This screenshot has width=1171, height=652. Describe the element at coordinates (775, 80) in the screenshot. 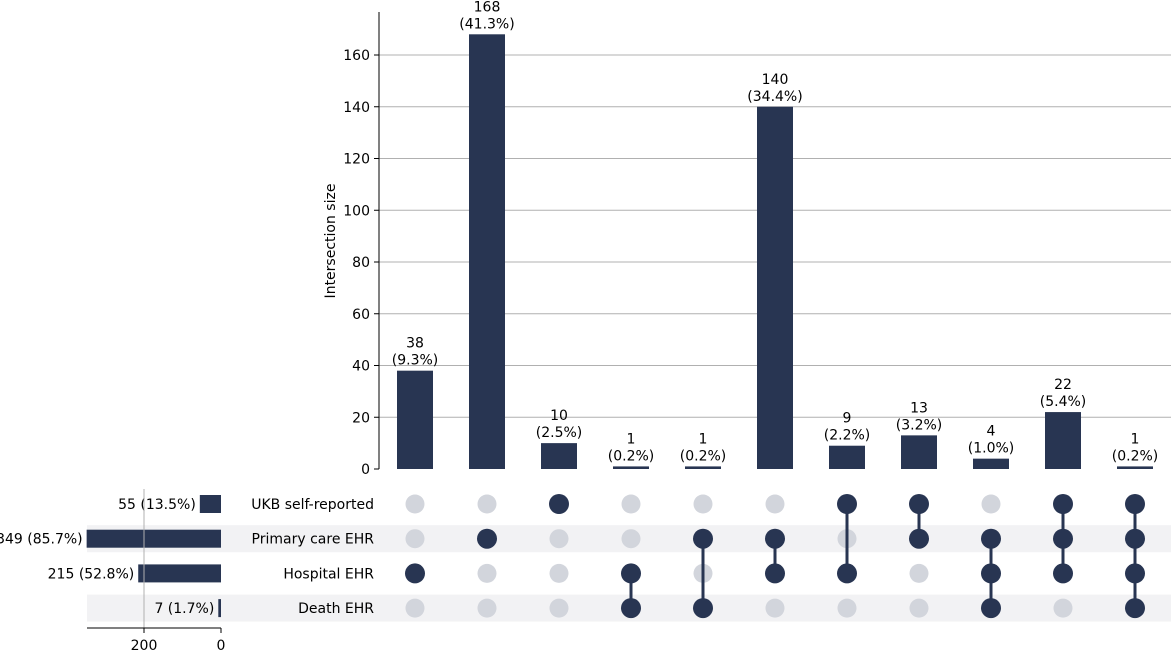

I see `bar-count-label: 140` at that location.